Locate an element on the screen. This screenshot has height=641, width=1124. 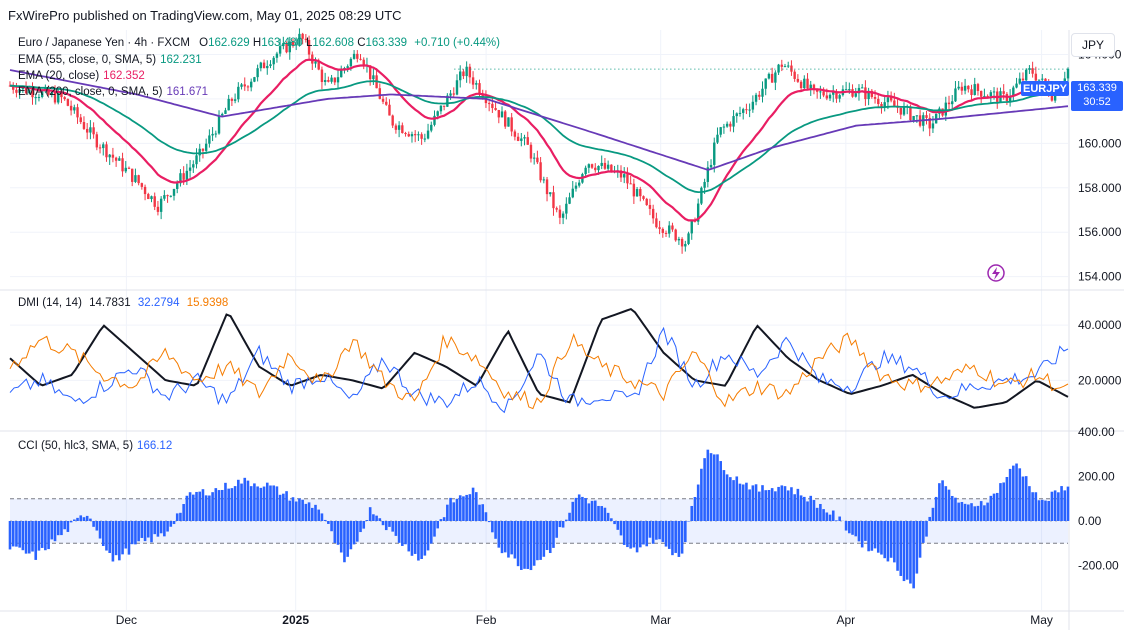
legend-change: +0.710 (+0.44%) is located at coordinates (457, 43).